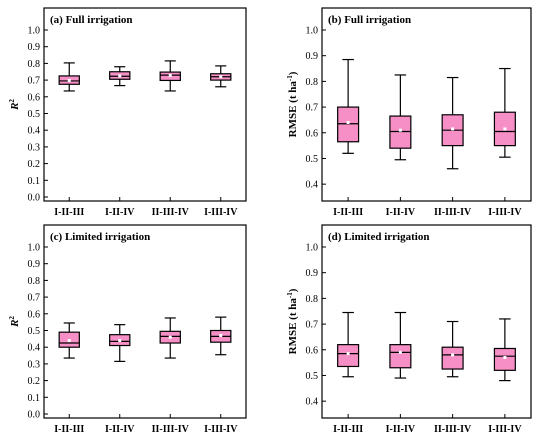 The width and height of the screenshot is (550, 434). Describe the element at coordinates (378, 237) in the screenshot. I see `panel-title: (d) Limited irrigation` at that location.